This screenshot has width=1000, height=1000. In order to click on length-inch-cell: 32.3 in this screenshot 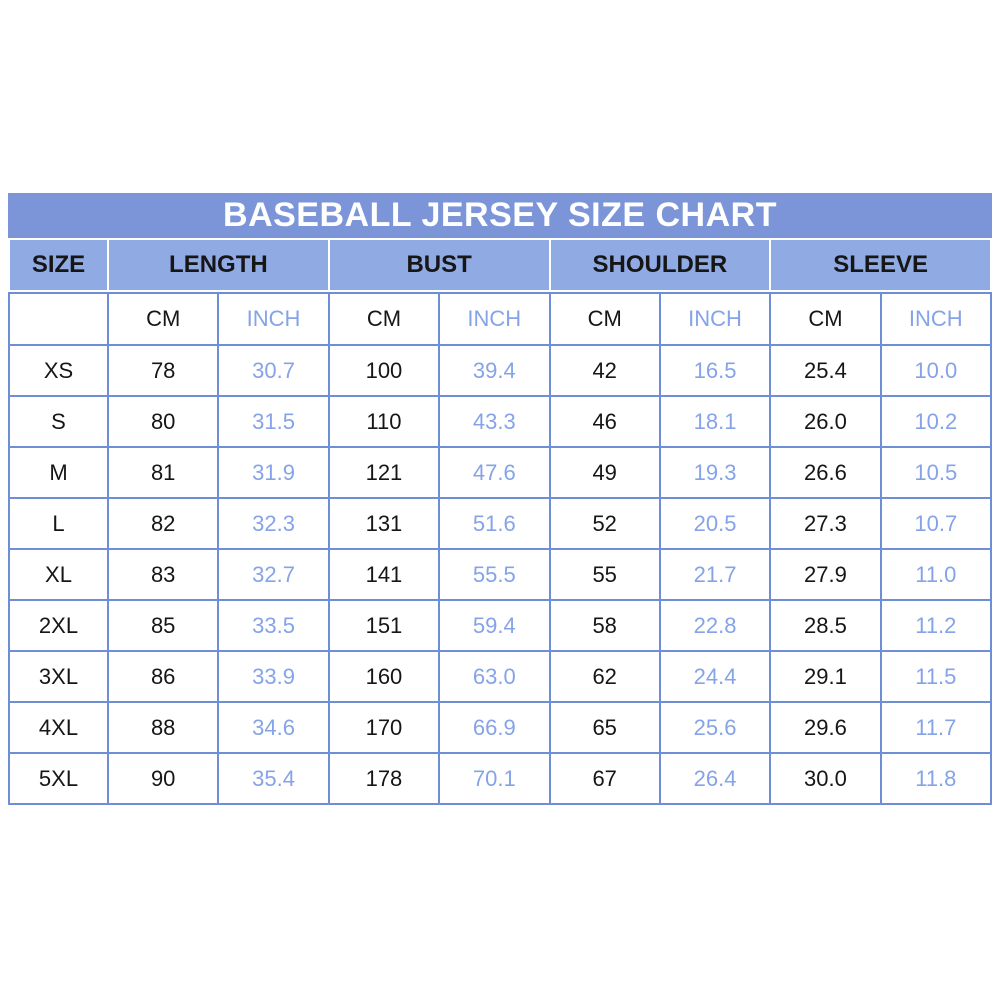, I will do `click(273, 523)`.